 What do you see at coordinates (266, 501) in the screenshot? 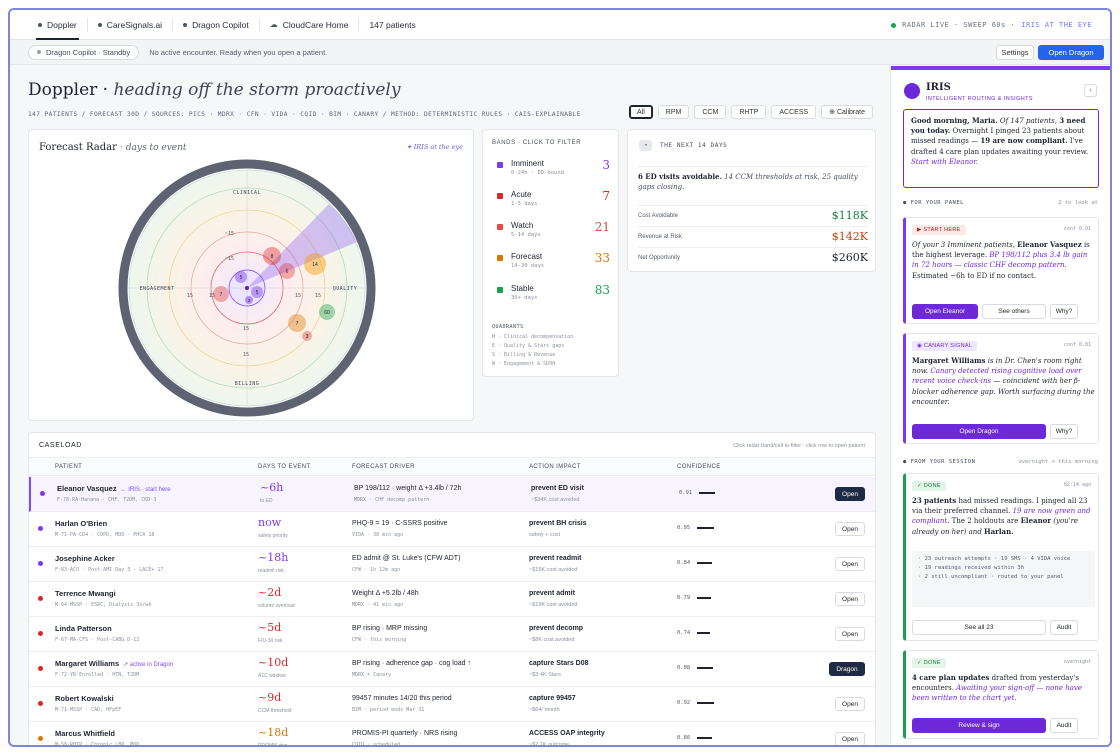
I see `days-sub: to ED` at bounding box center [266, 501].